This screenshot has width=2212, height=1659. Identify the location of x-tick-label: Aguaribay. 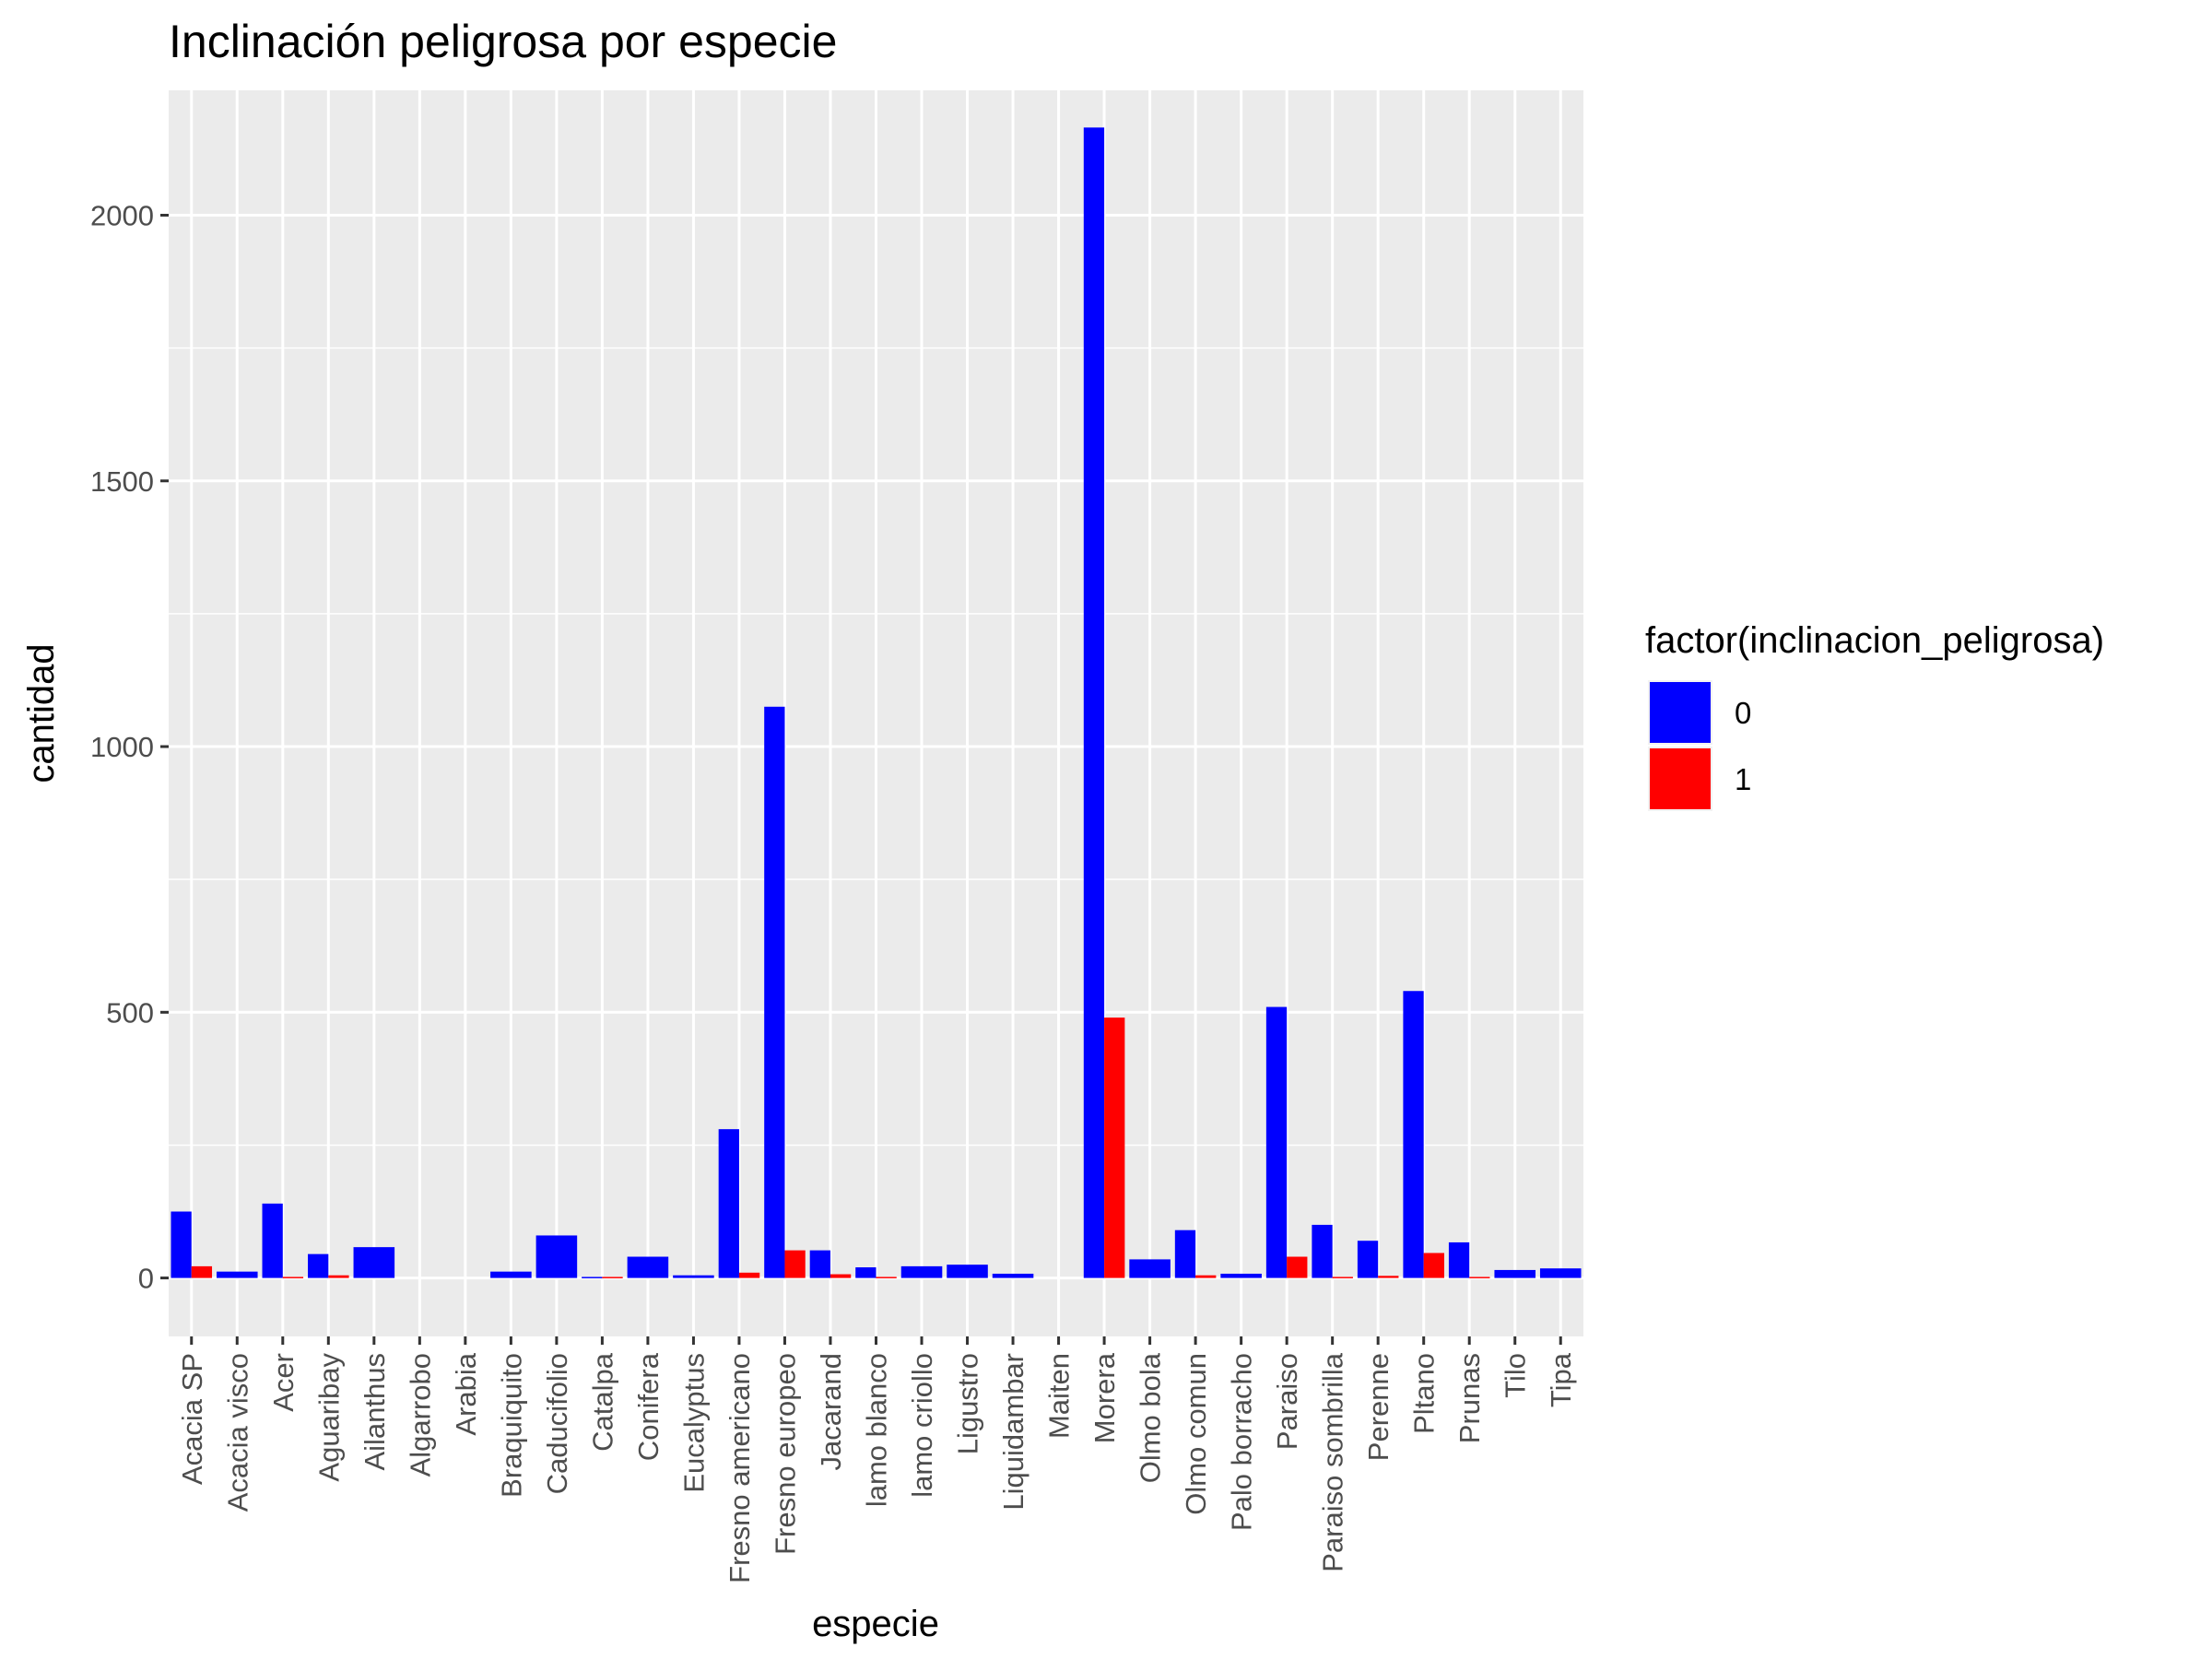
(328, 1417).